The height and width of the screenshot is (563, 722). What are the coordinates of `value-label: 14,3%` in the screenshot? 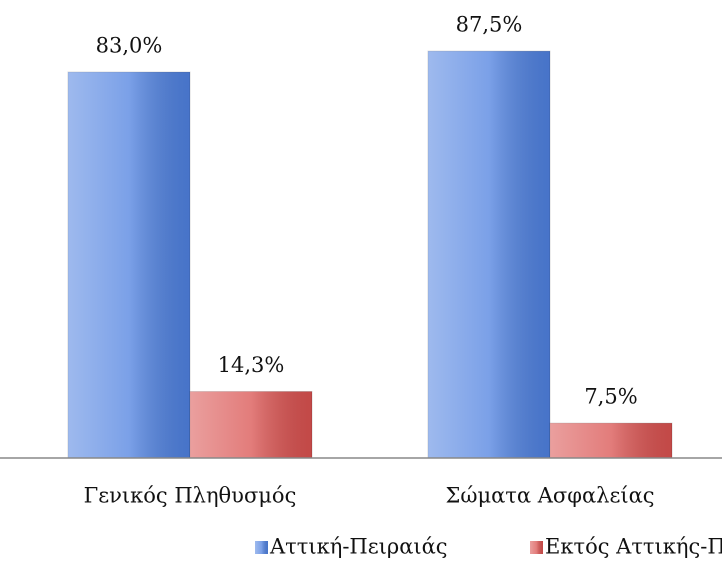 It's located at (251, 365).